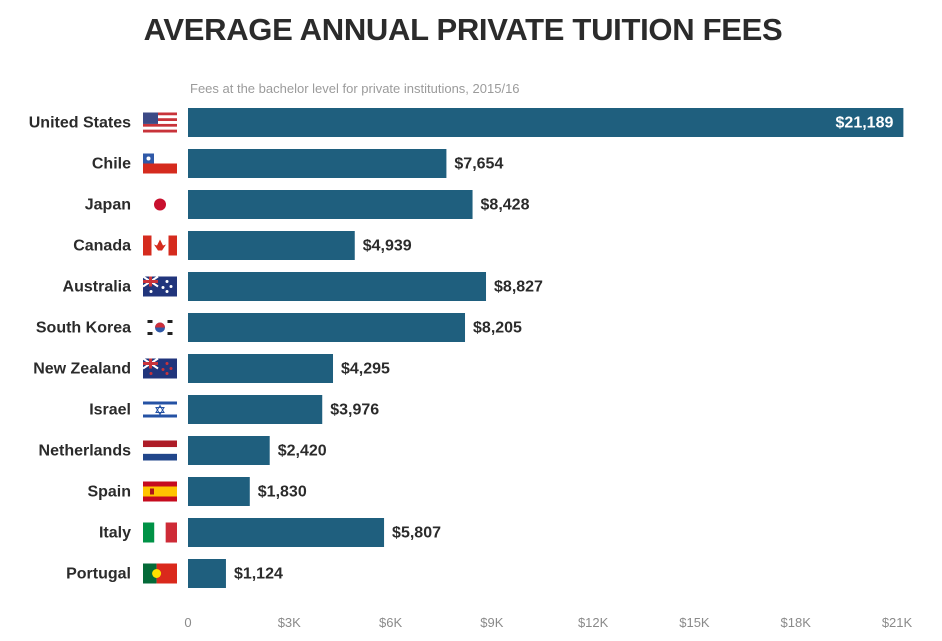 This screenshot has height=641, width=942. I want to click on country-label: Australia, so click(97, 287).